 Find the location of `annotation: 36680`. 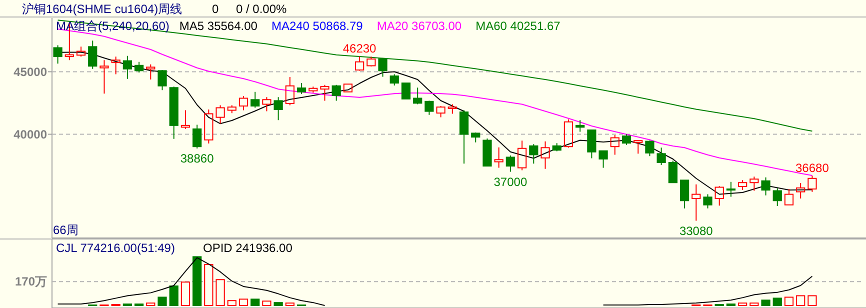

annotation: 36680 is located at coordinates (813, 167).